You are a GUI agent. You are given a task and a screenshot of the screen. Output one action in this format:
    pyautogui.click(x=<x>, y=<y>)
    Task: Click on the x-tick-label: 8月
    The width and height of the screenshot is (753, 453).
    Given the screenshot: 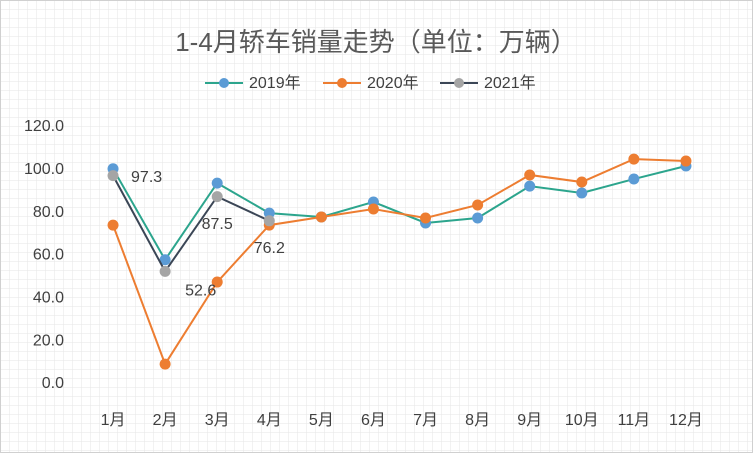 What is the action you would take?
    pyautogui.click(x=477, y=420)
    